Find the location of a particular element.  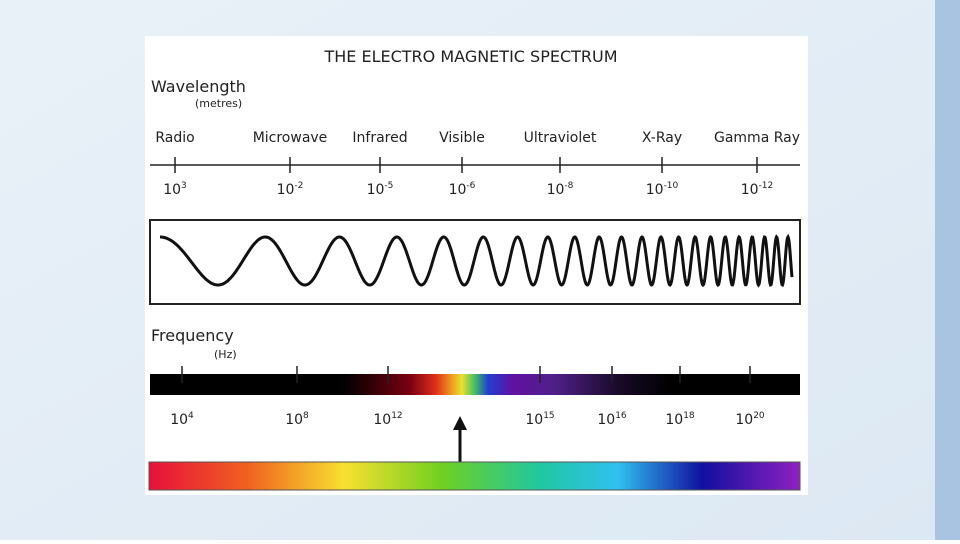

band-name: Radio is located at coordinates (174, 138).